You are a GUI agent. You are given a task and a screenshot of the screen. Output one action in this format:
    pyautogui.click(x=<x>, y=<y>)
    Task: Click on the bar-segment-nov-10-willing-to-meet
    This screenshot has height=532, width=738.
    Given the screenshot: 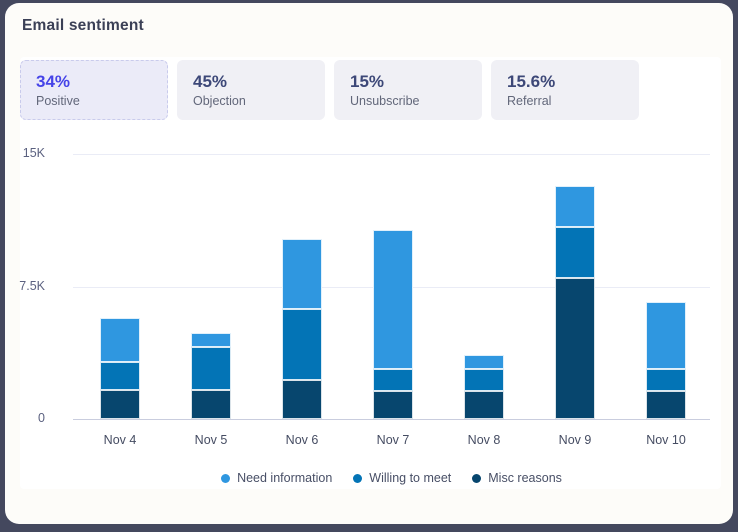 What is the action you would take?
    pyautogui.click(x=666, y=379)
    